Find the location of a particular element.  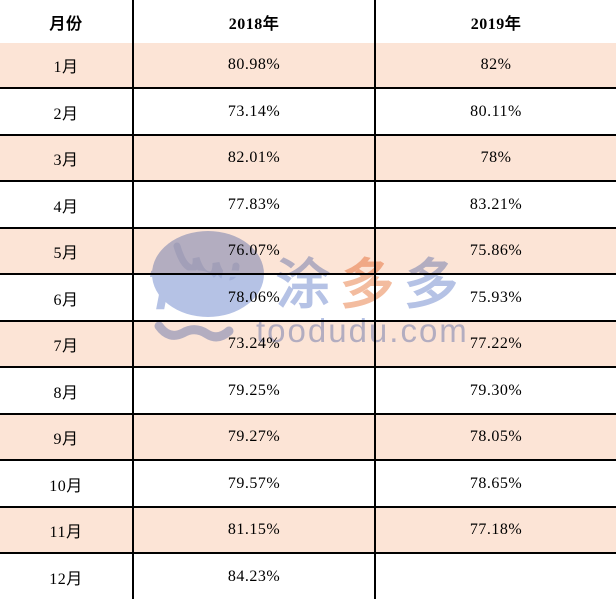

table-row: 5月 76.07% 75.86% is located at coordinates (308, 251).